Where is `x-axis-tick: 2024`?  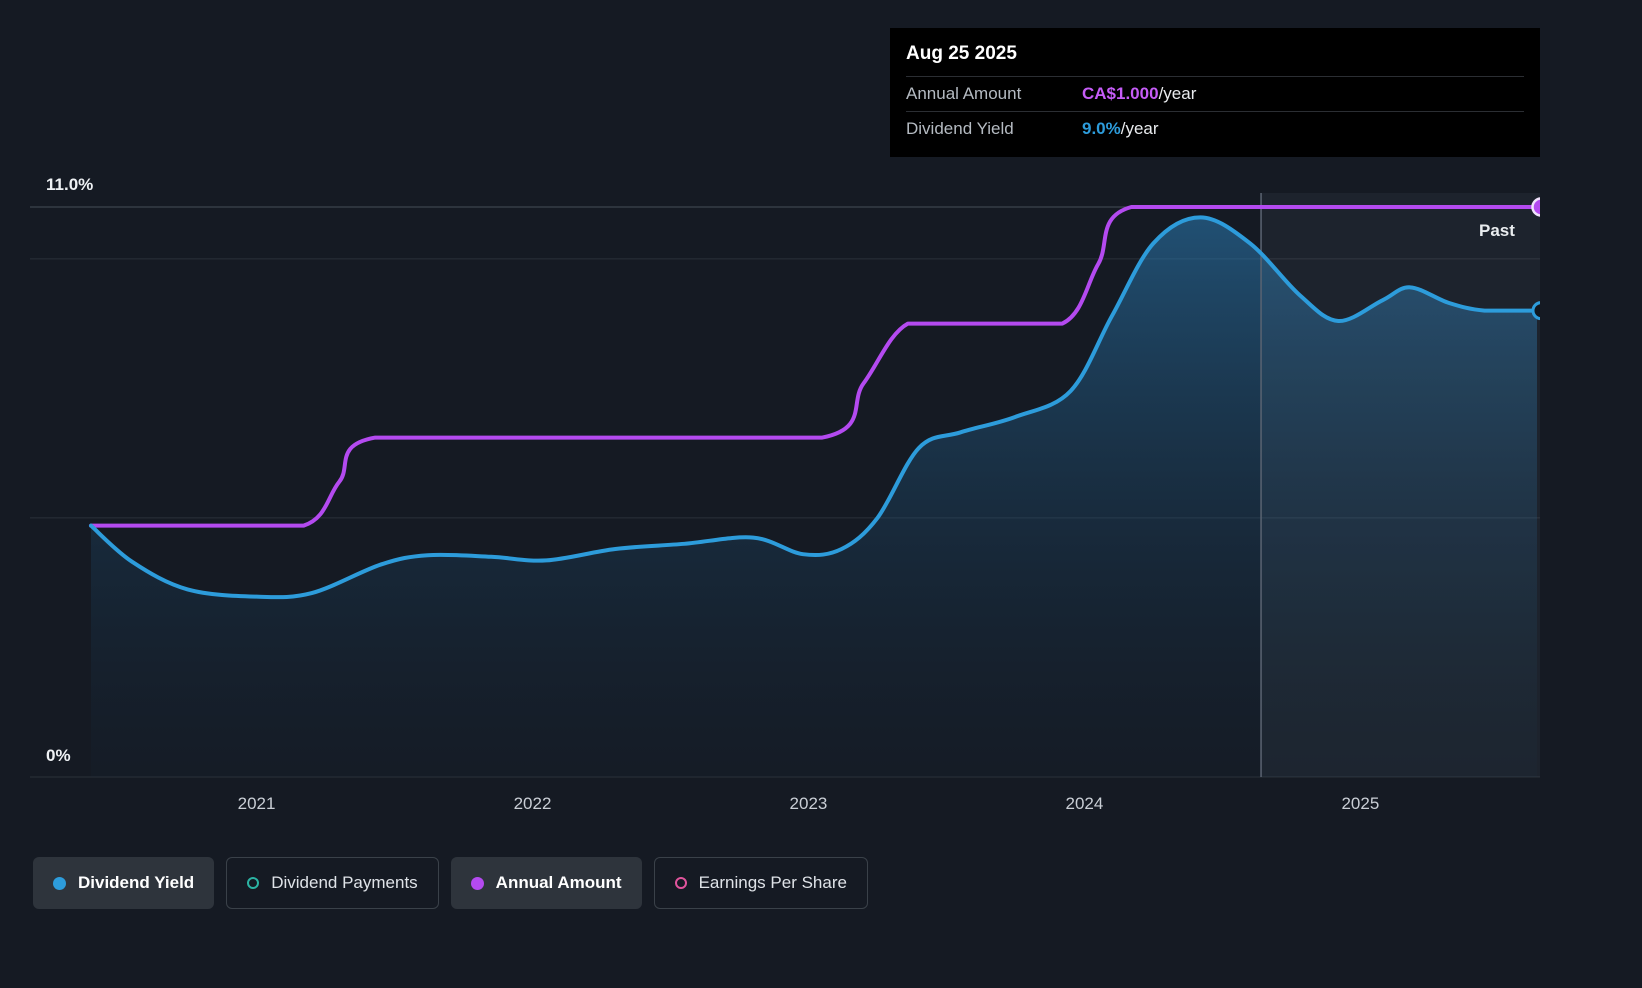
x-axis-tick: 2024 is located at coordinates (1084, 803).